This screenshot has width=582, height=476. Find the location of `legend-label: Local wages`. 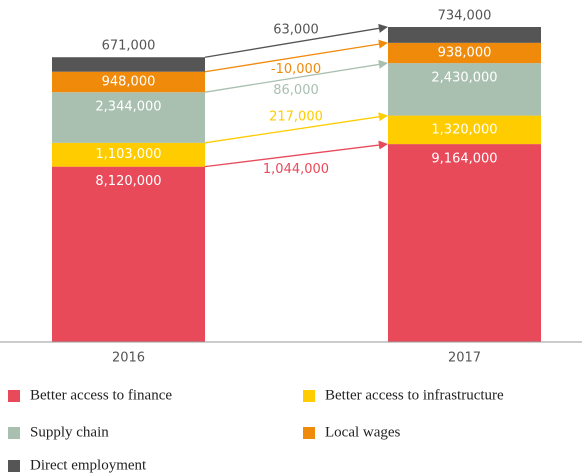

legend-label: Local wages is located at coordinates (363, 432).